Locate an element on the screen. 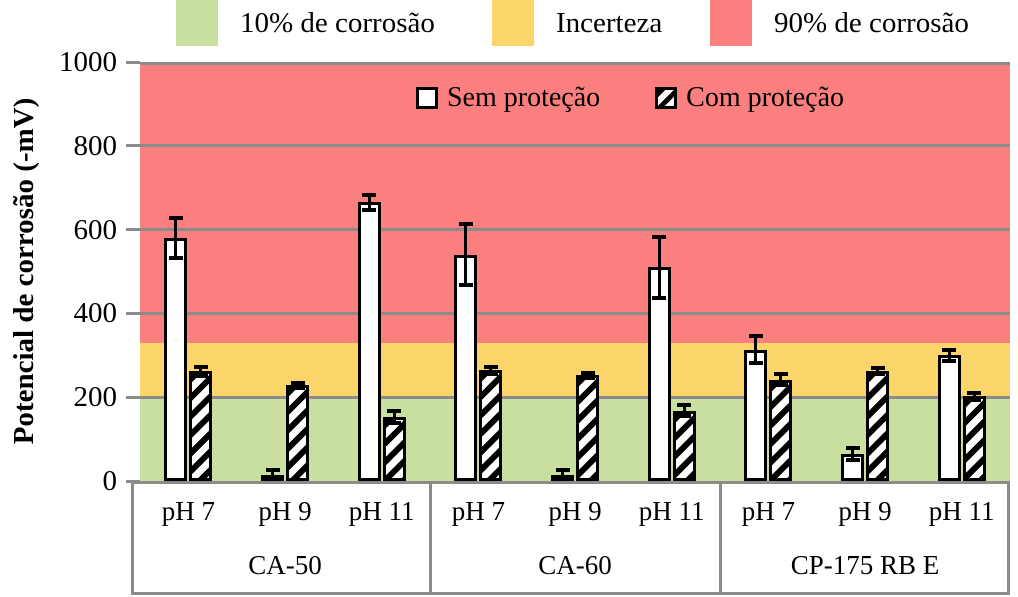 The width and height of the screenshot is (1018, 597). bands-legend-item: 10% de corrosão is located at coordinates (305, 23).